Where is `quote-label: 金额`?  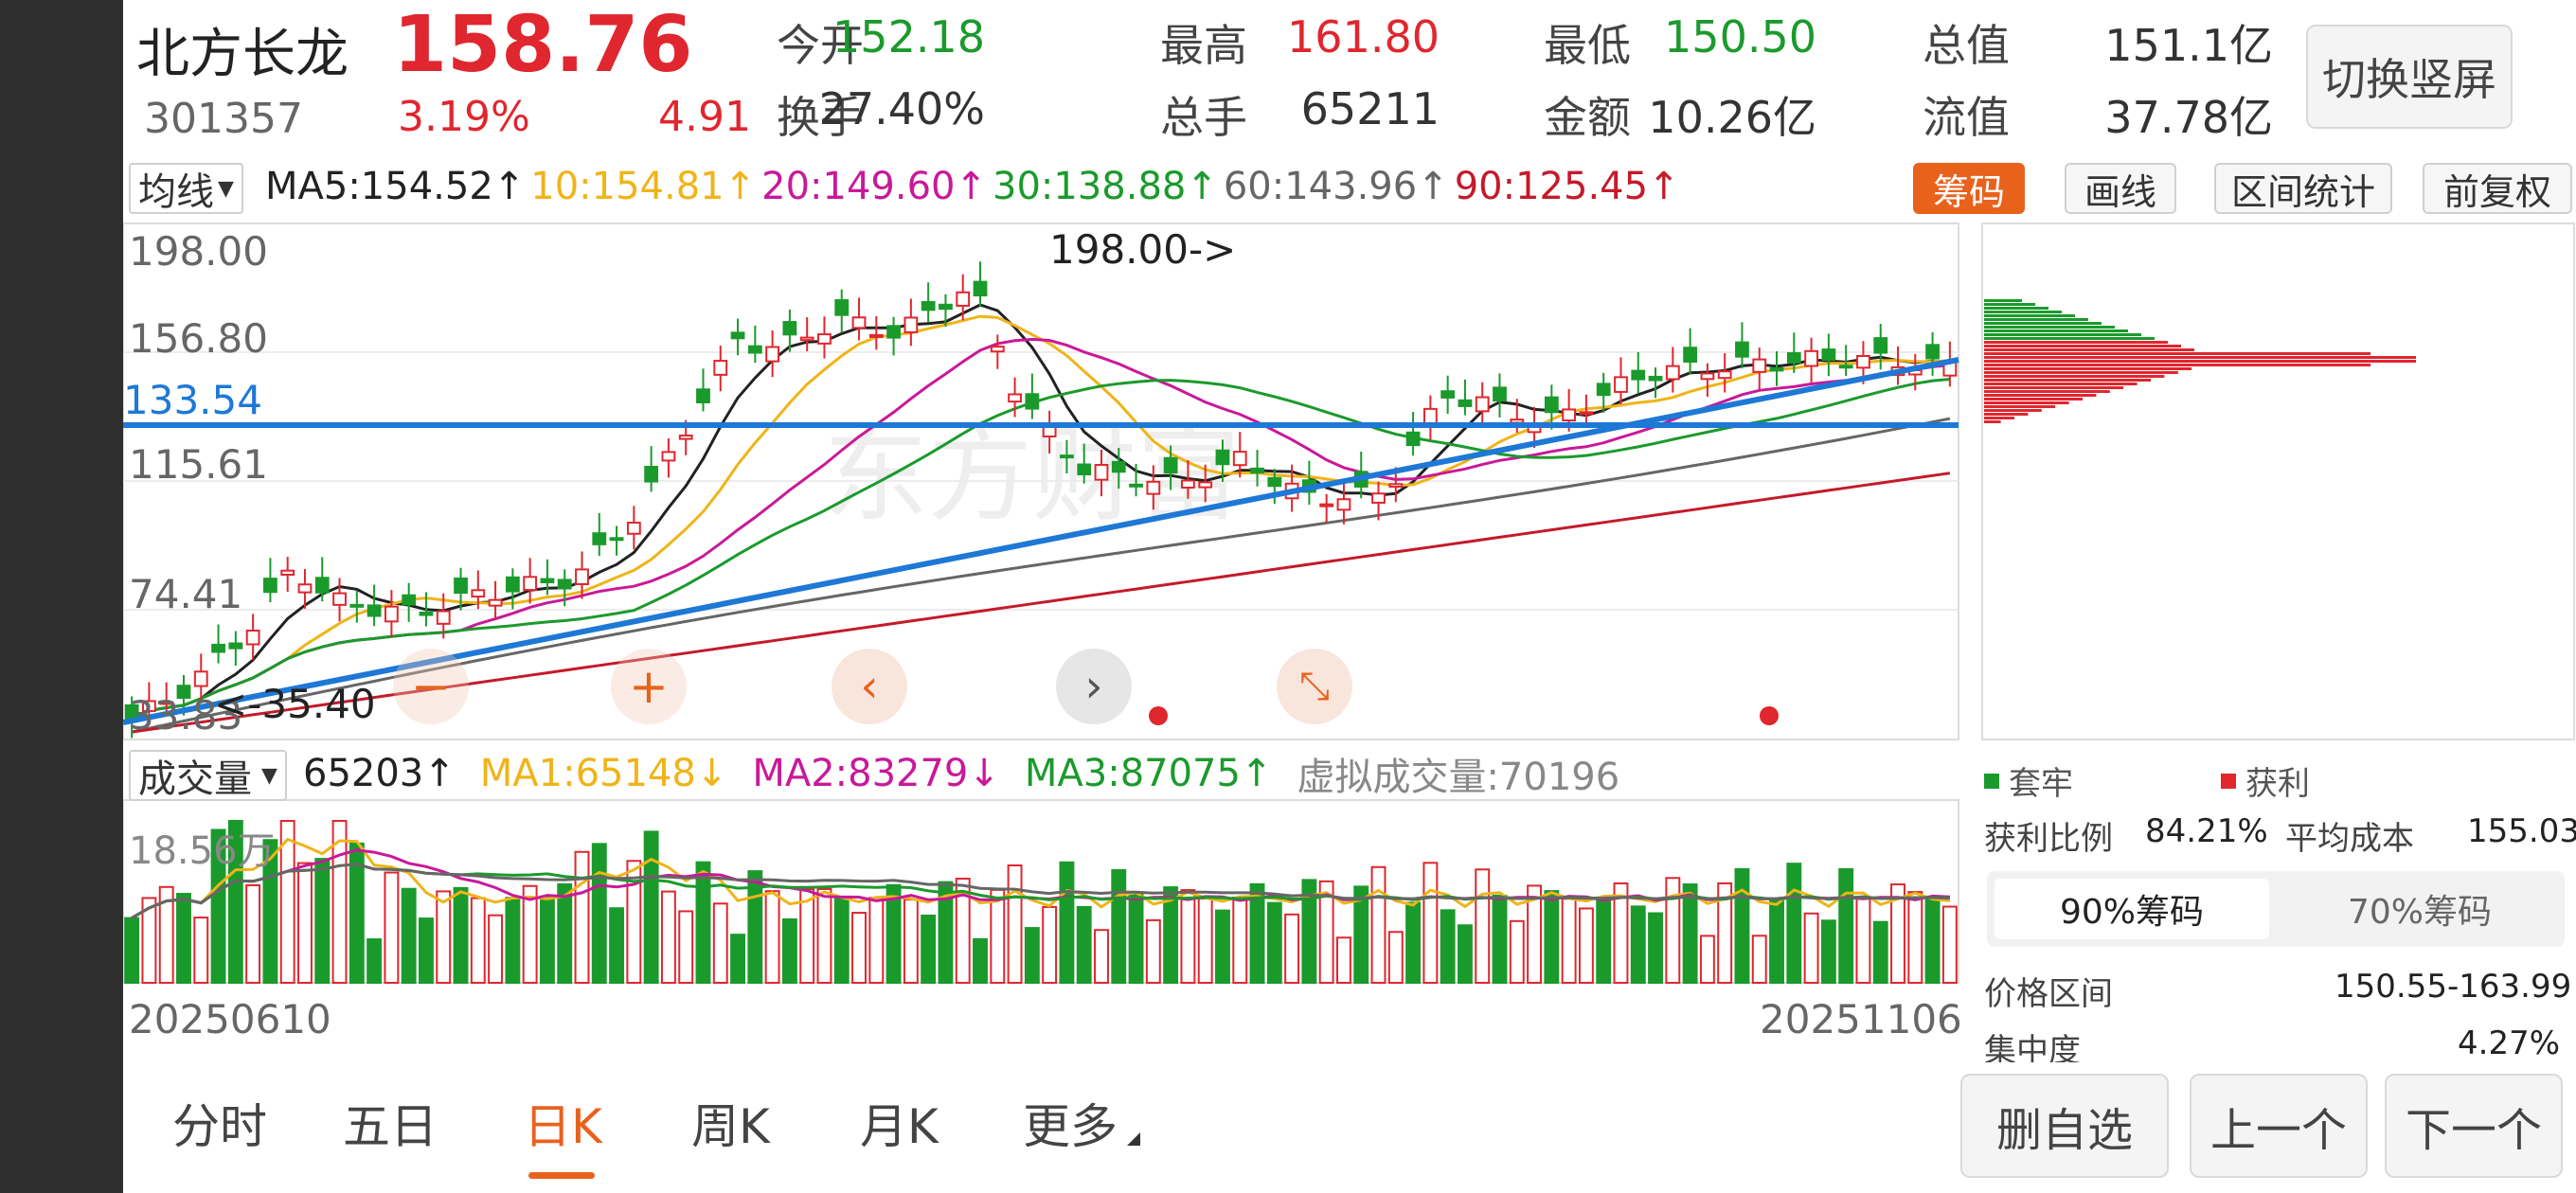
quote-label: 金额 is located at coordinates (1587, 117).